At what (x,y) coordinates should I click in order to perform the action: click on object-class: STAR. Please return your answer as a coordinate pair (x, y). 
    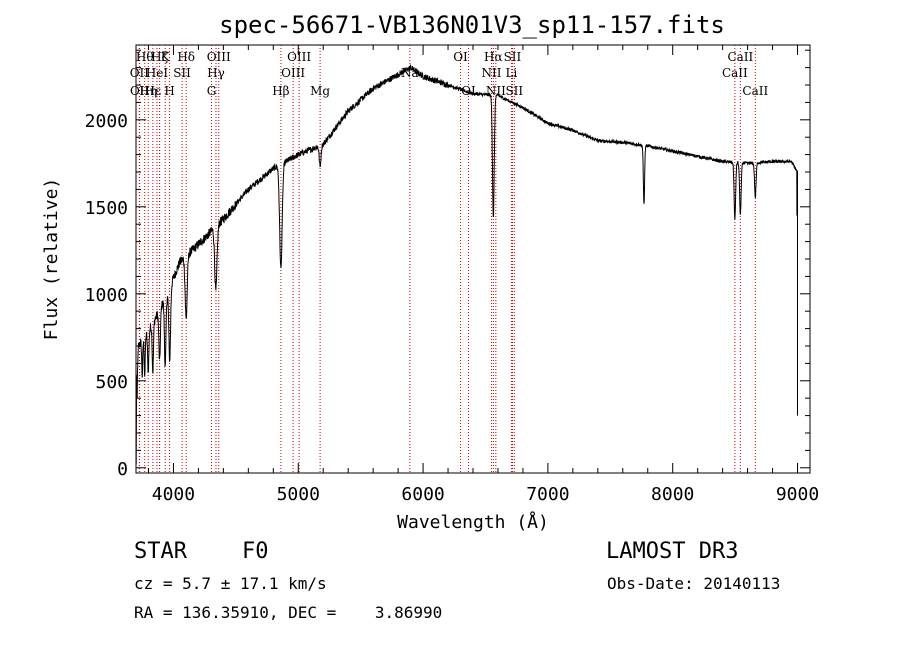
    Looking at the image, I should click on (160, 551).